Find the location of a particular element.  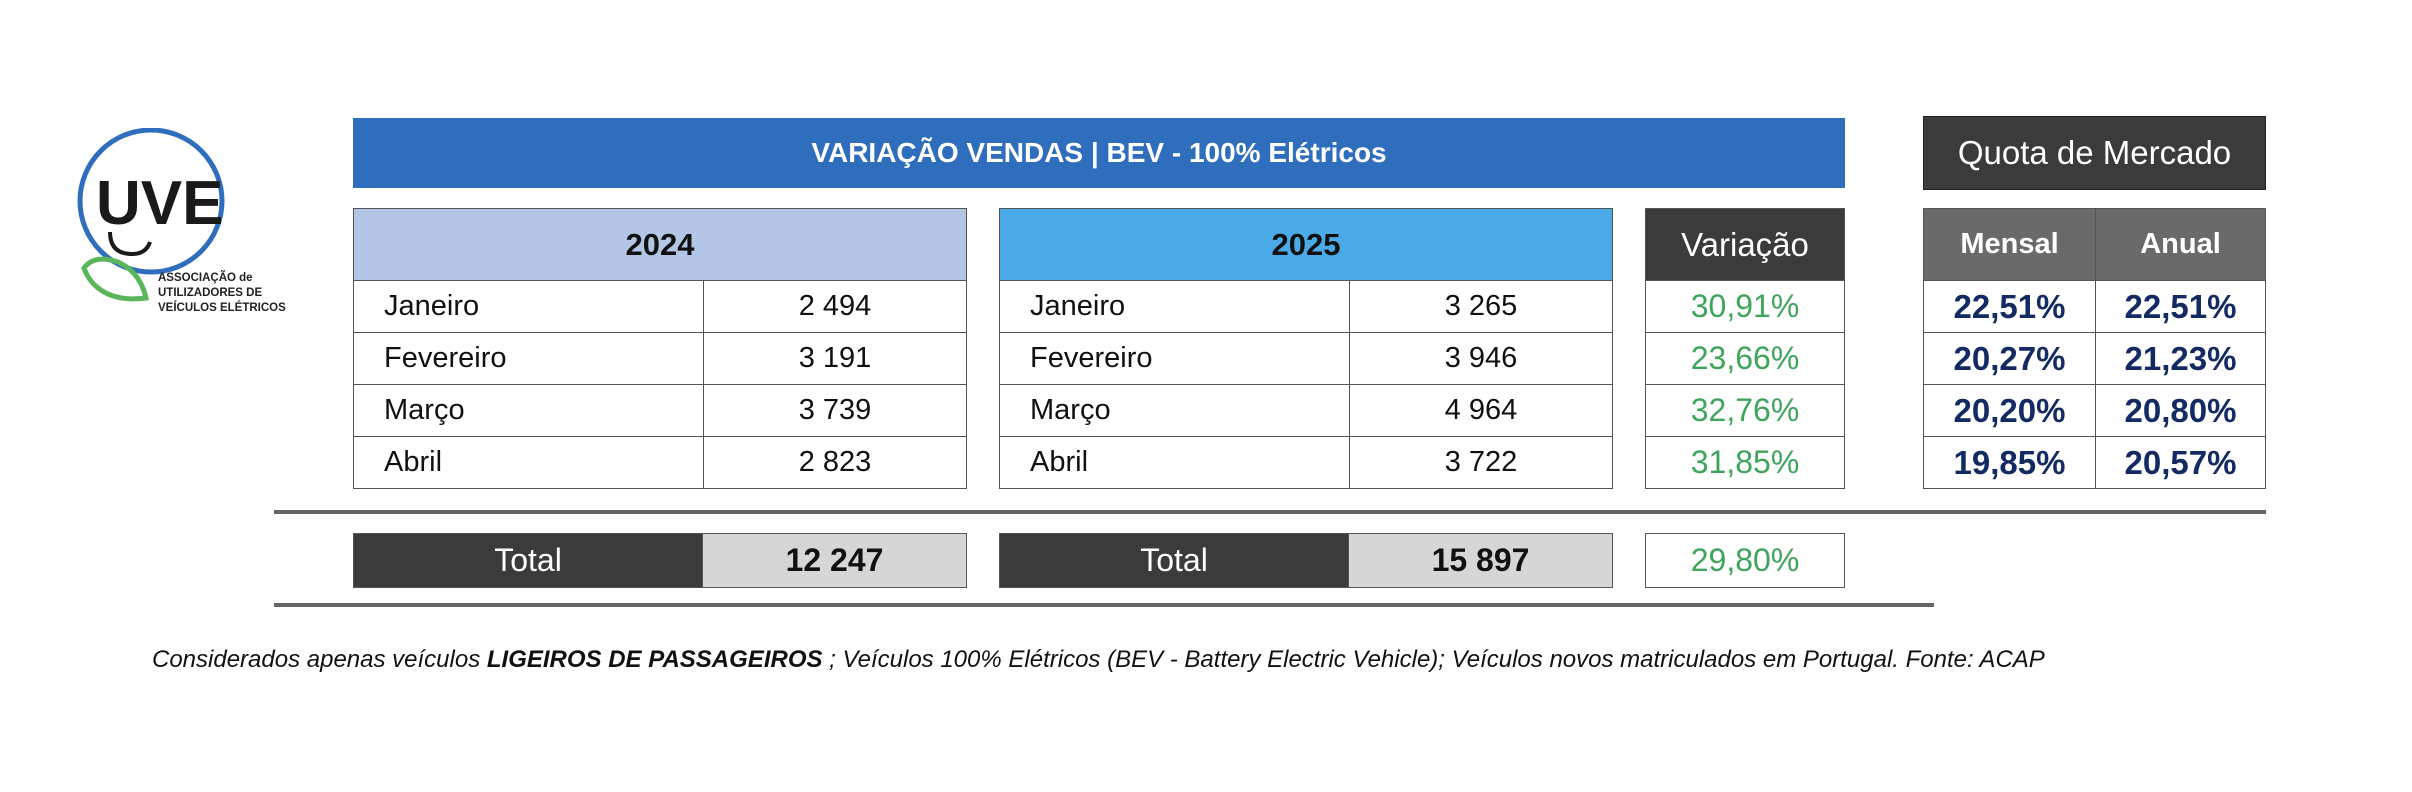

table-row: Janeiro 2 494 is located at coordinates (660, 306).